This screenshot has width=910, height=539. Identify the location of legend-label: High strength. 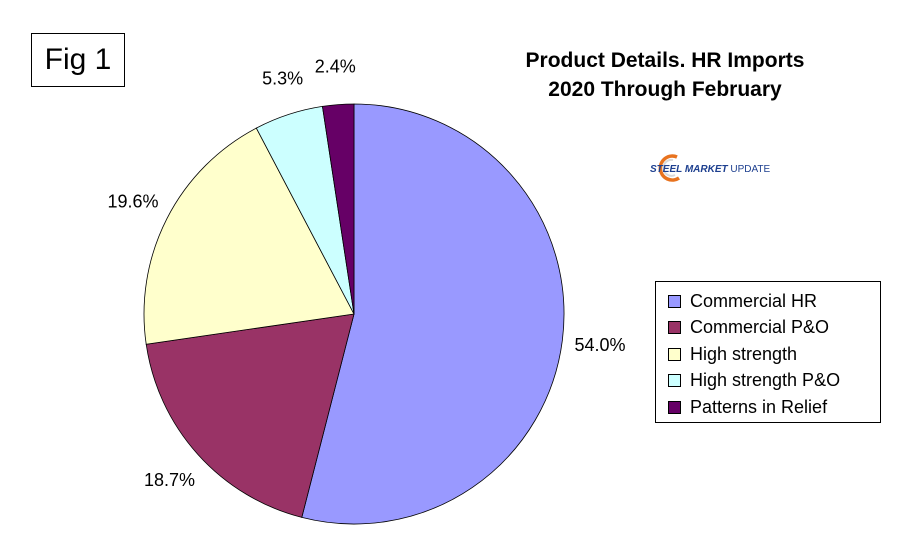
(744, 353).